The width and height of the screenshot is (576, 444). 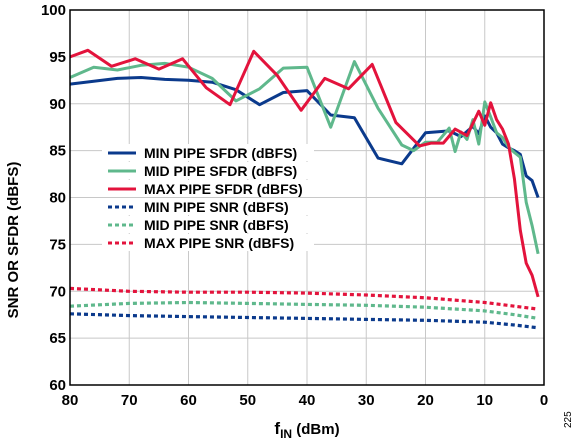 What do you see at coordinates (286, 434) in the screenshot?
I see `x-axis-label-subscript: IN` at bounding box center [286, 434].